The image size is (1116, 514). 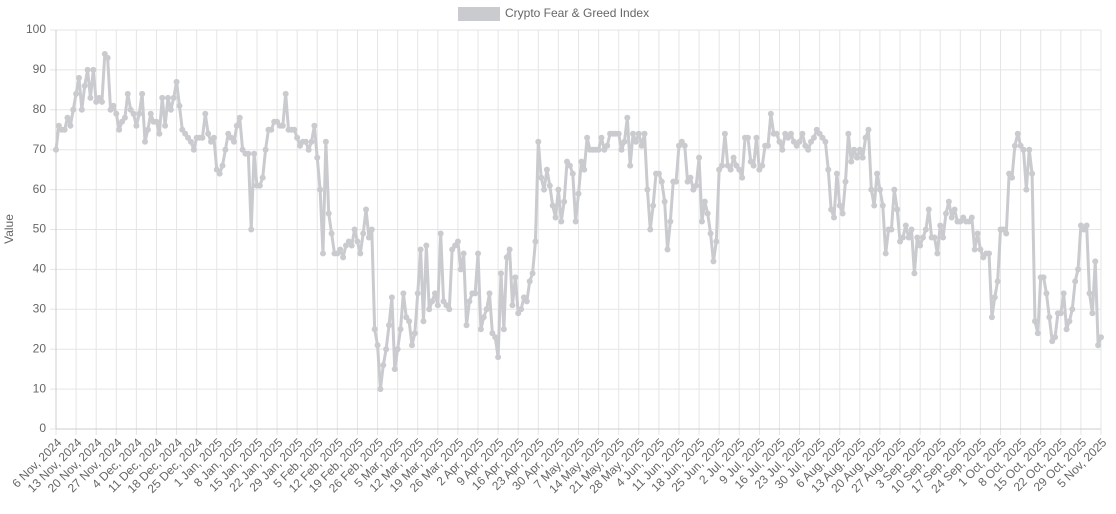 I want to click on y-axis-title: Value, so click(x=9, y=229).